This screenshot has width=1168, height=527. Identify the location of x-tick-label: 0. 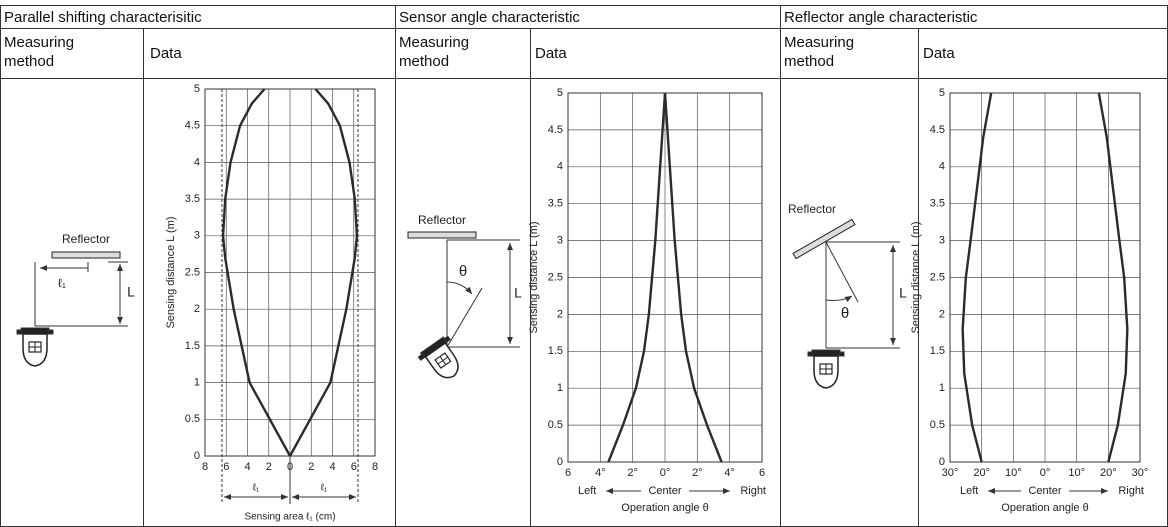
(290, 467).